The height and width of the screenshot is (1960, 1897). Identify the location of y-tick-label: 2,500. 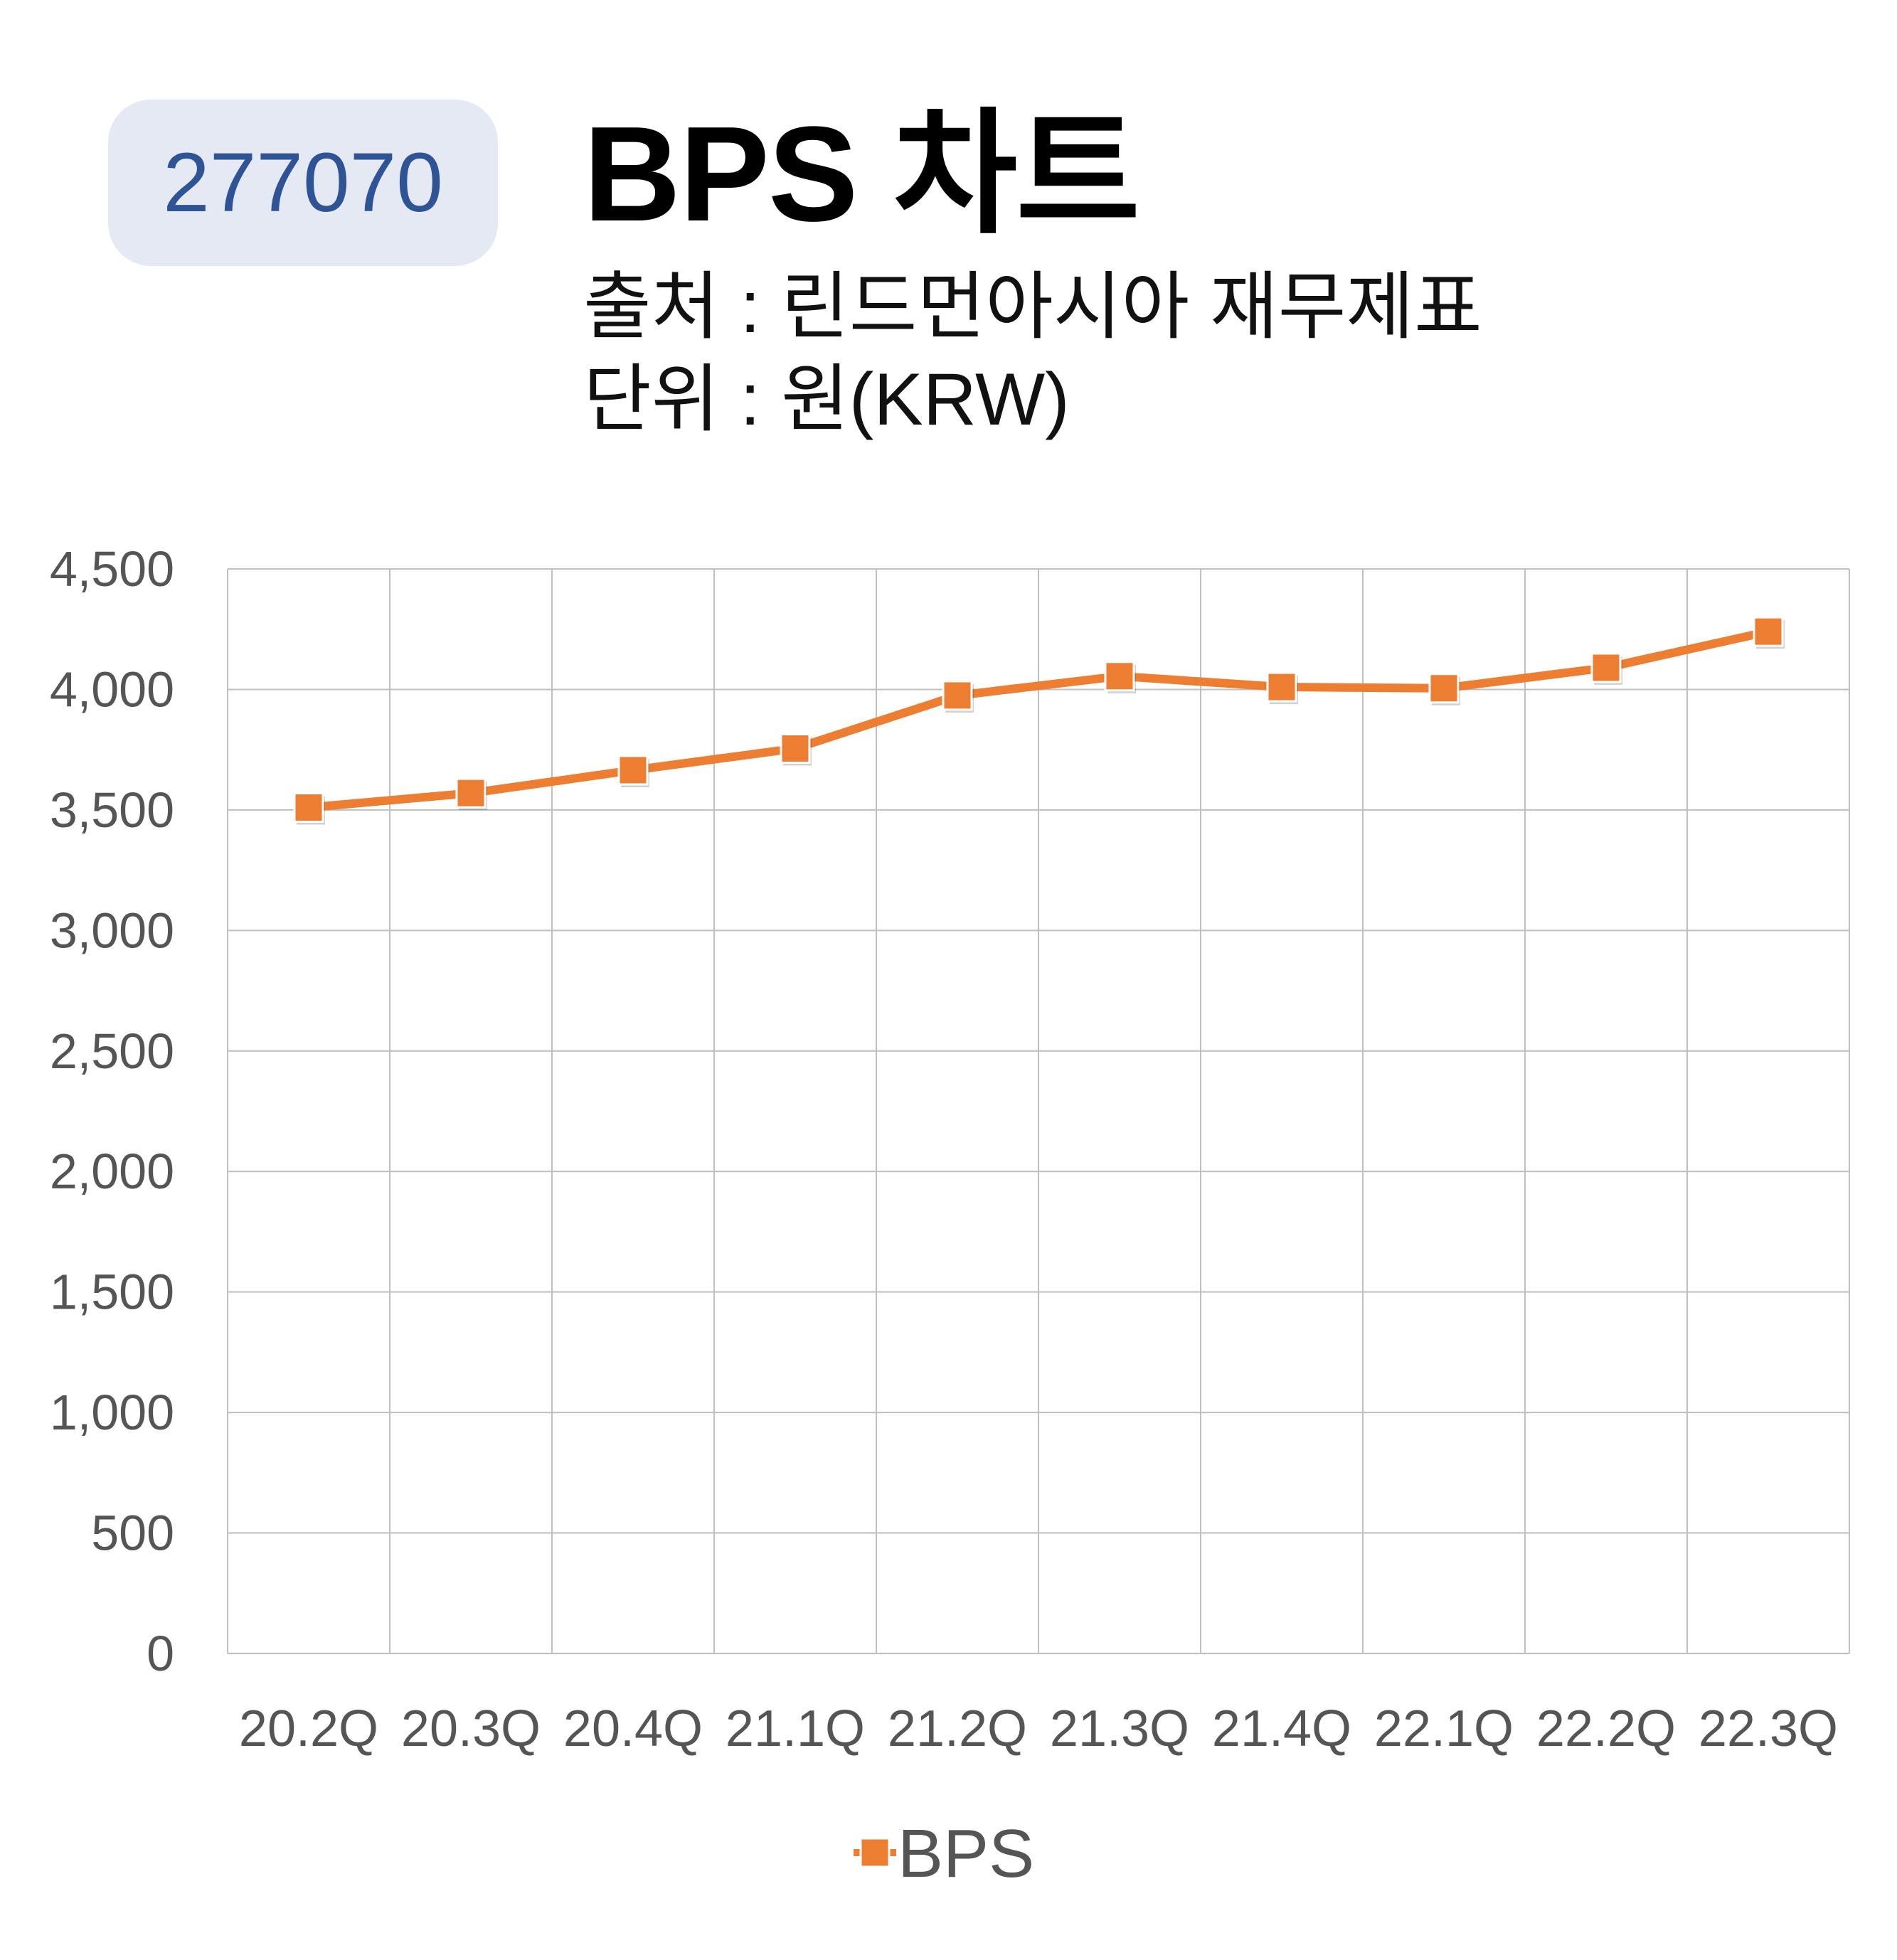
(112, 1051).